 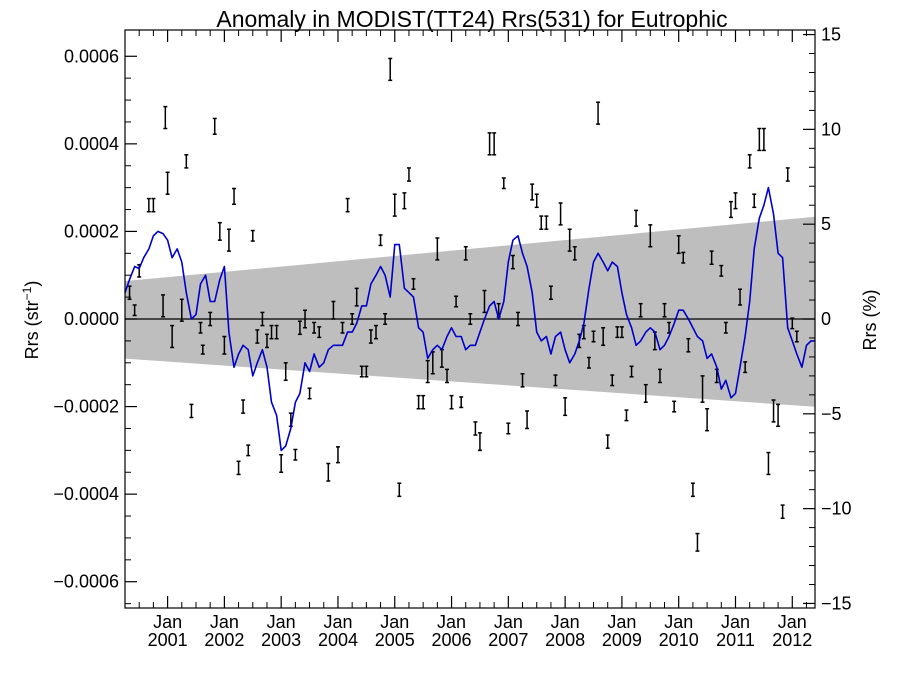 I want to click on y-right-tick-label: 10, so click(x=831, y=129).